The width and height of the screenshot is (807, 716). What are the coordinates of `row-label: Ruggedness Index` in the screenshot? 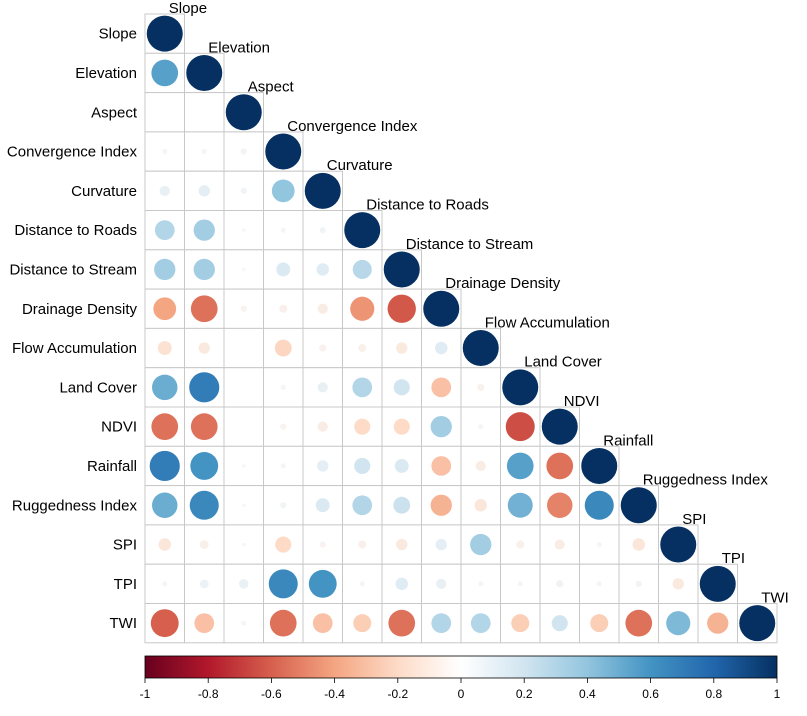 It's located at (75, 505).